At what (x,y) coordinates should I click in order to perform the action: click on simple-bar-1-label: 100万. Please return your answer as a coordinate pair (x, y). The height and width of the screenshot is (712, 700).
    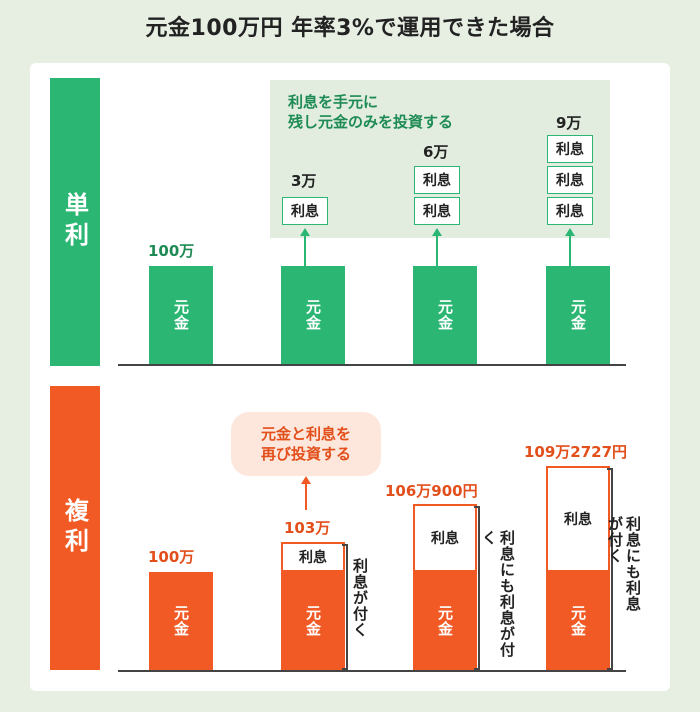
    Looking at the image, I should click on (171, 251).